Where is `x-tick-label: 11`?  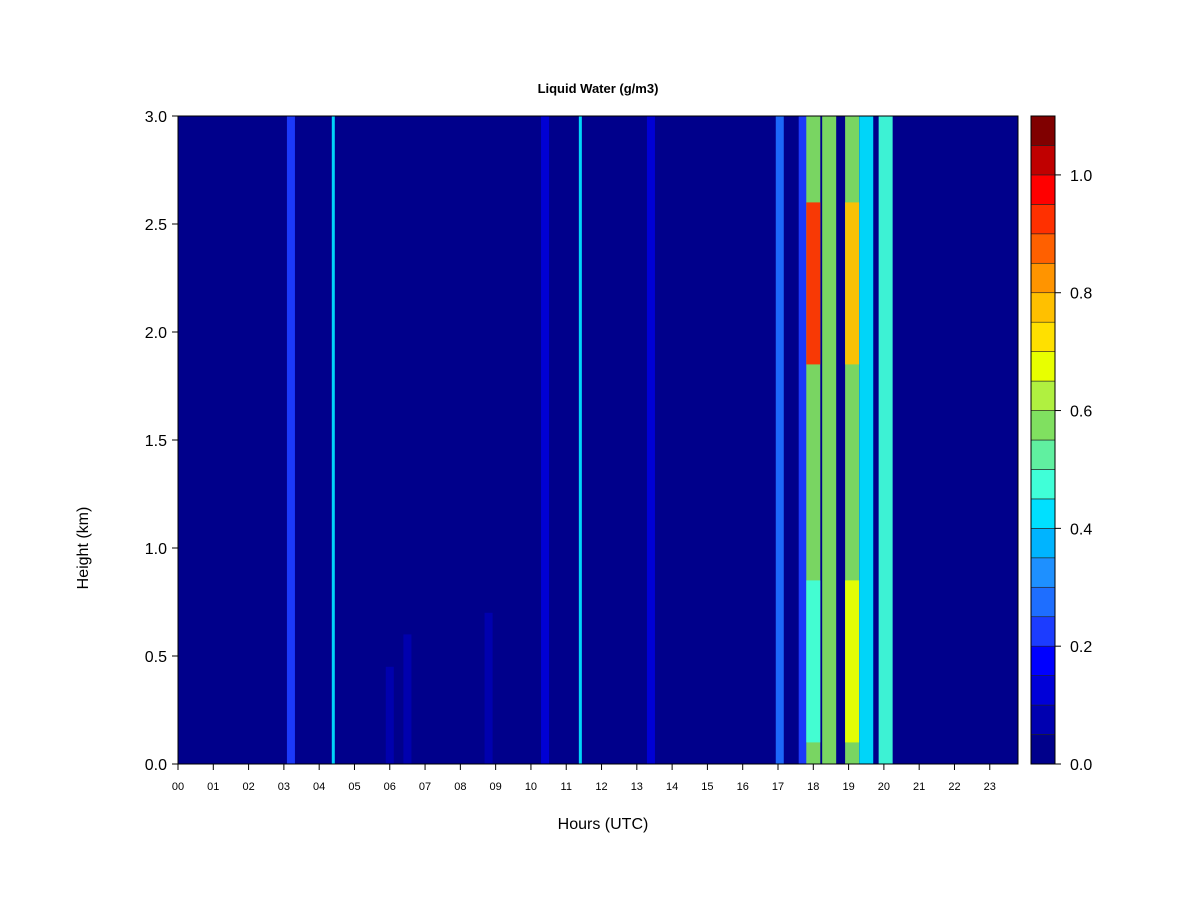
x-tick-label: 11 is located at coordinates (566, 787).